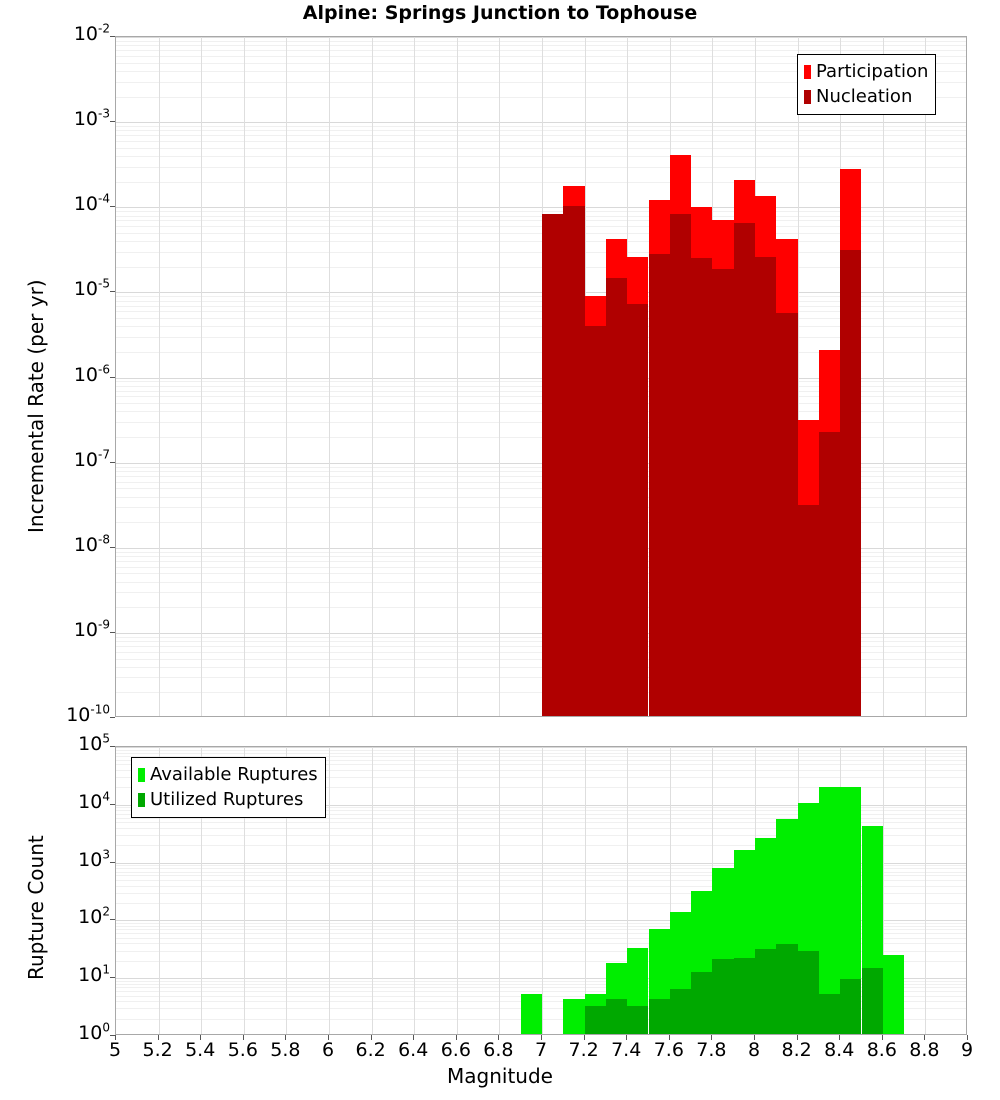  Describe the element at coordinates (57, 370) in the screenshot. I see `y-axis-ticks-top: 10⁻² 10⁻³ 10⁻⁴ 10⁻⁵ 10⁻⁶ 10⁻⁷ 10⁻⁸ 10⁻⁹ 10⁻¹⁰` at that location.